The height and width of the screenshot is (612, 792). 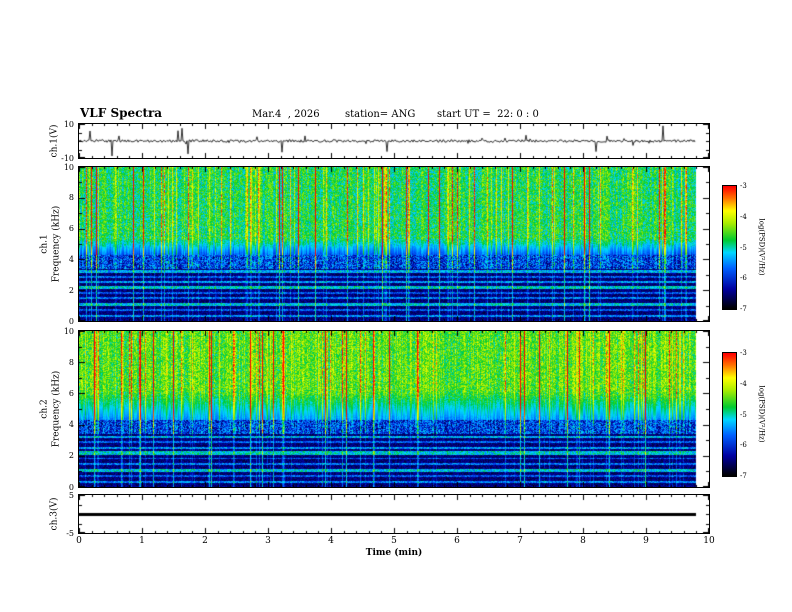 I want to click on ch2-colorbar, so click(x=729, y=414).